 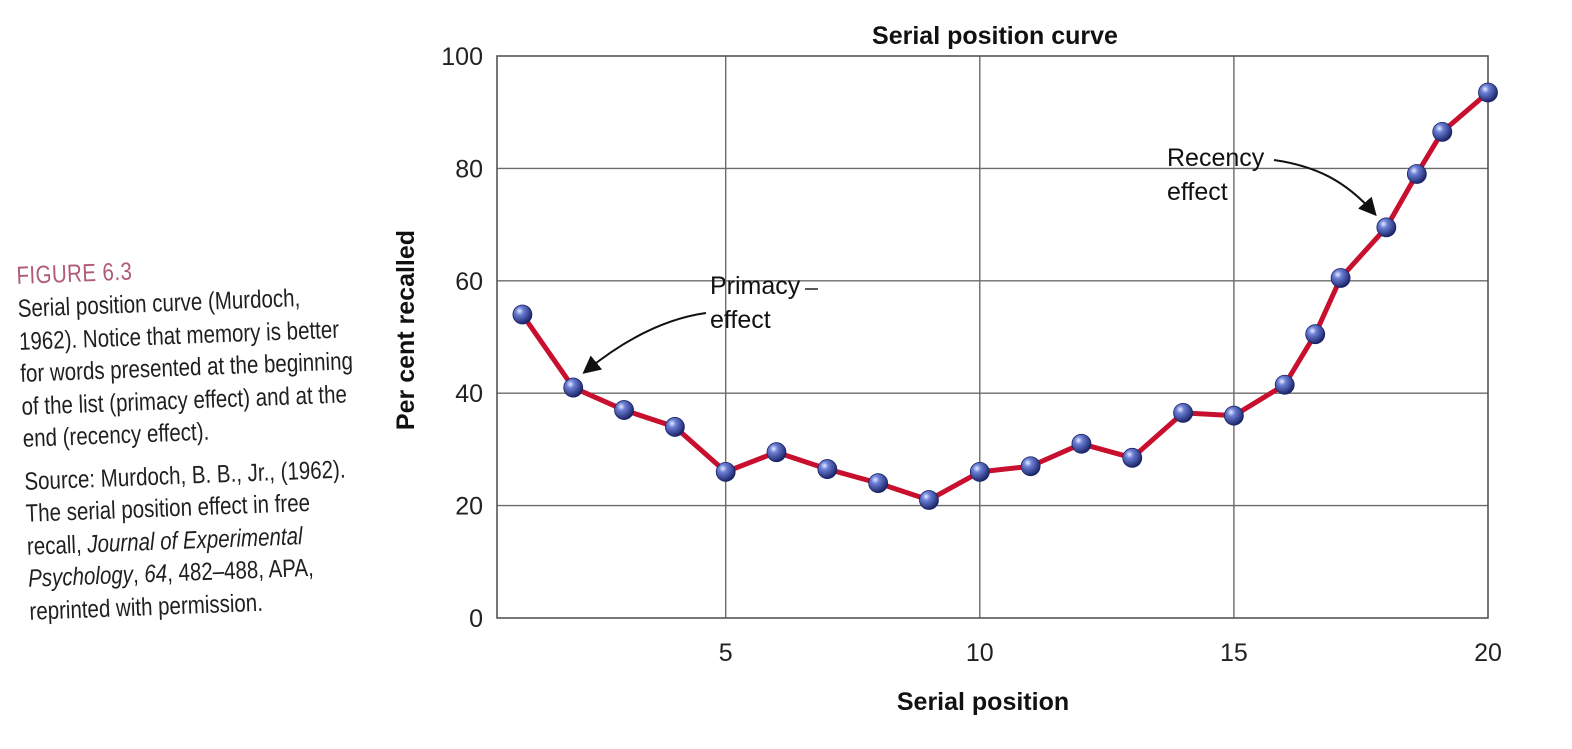 What do you see at coordinates (1488, 653) in the screenshot?
I see `x-tick-label-20: 20` at bounding box center [1488, 653].